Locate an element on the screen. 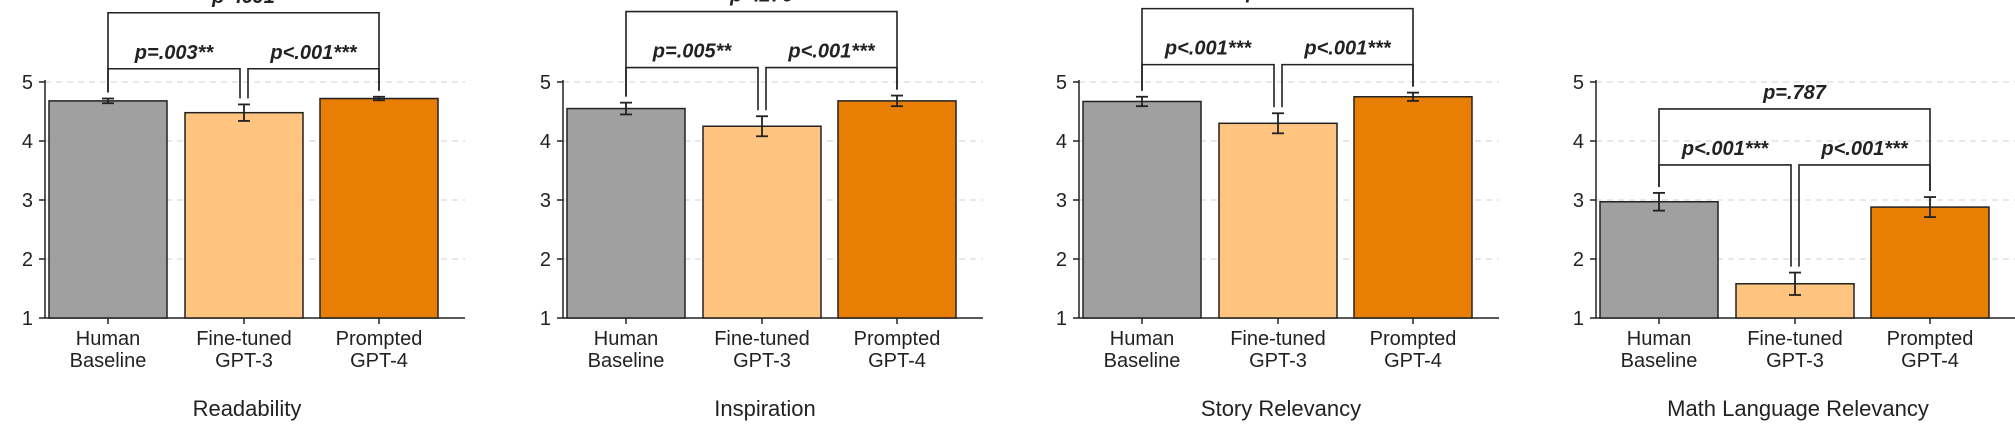  chart-title: Inspiration is located at coordinates (765, 408).